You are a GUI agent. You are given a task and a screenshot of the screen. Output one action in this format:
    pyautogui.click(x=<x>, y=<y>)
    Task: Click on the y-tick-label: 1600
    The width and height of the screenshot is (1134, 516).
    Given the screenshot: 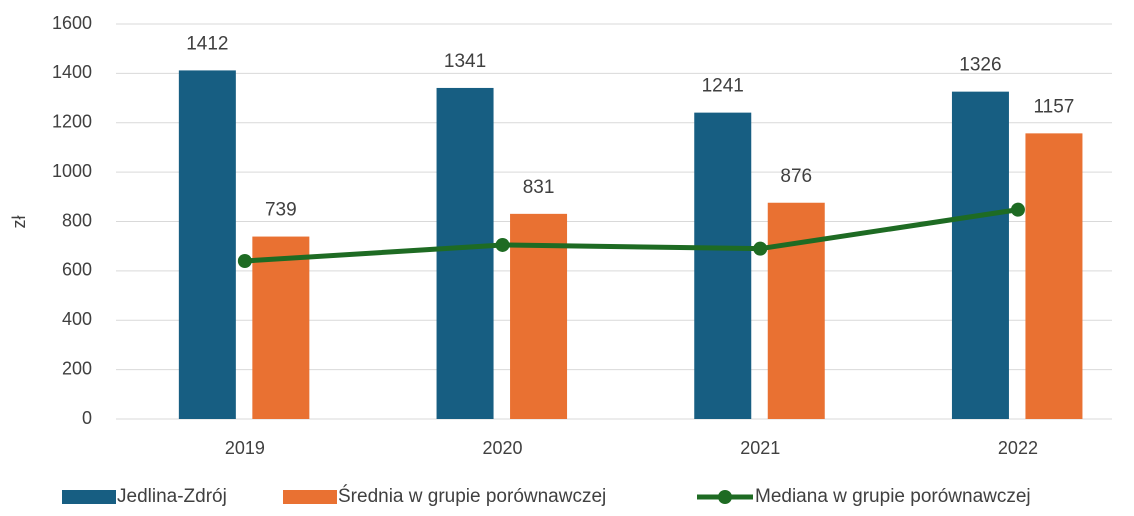 What is the action you would take?
    pyautogui.click(x=72, y=23)
    